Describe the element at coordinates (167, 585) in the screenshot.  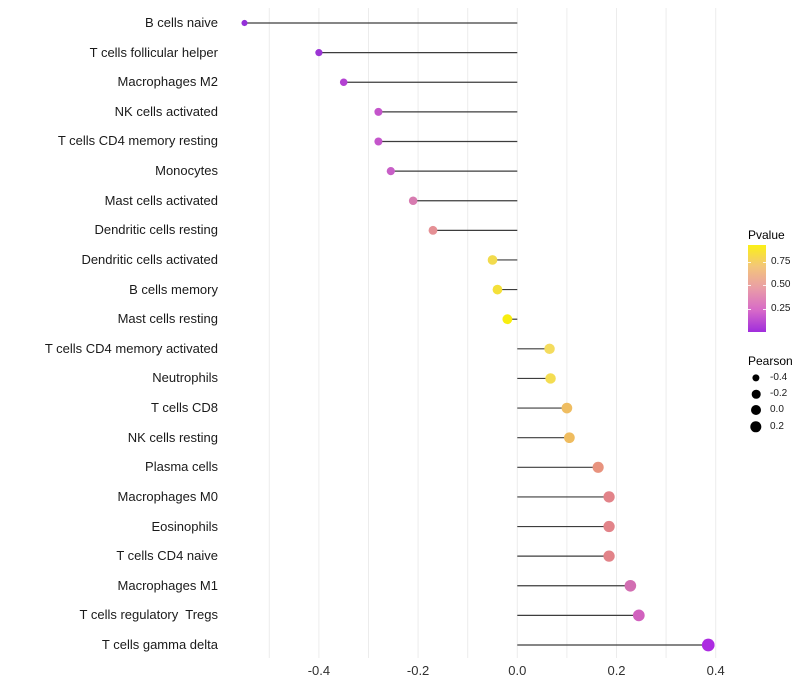
I see `y-axis-label: Macrophages M1` at that location.